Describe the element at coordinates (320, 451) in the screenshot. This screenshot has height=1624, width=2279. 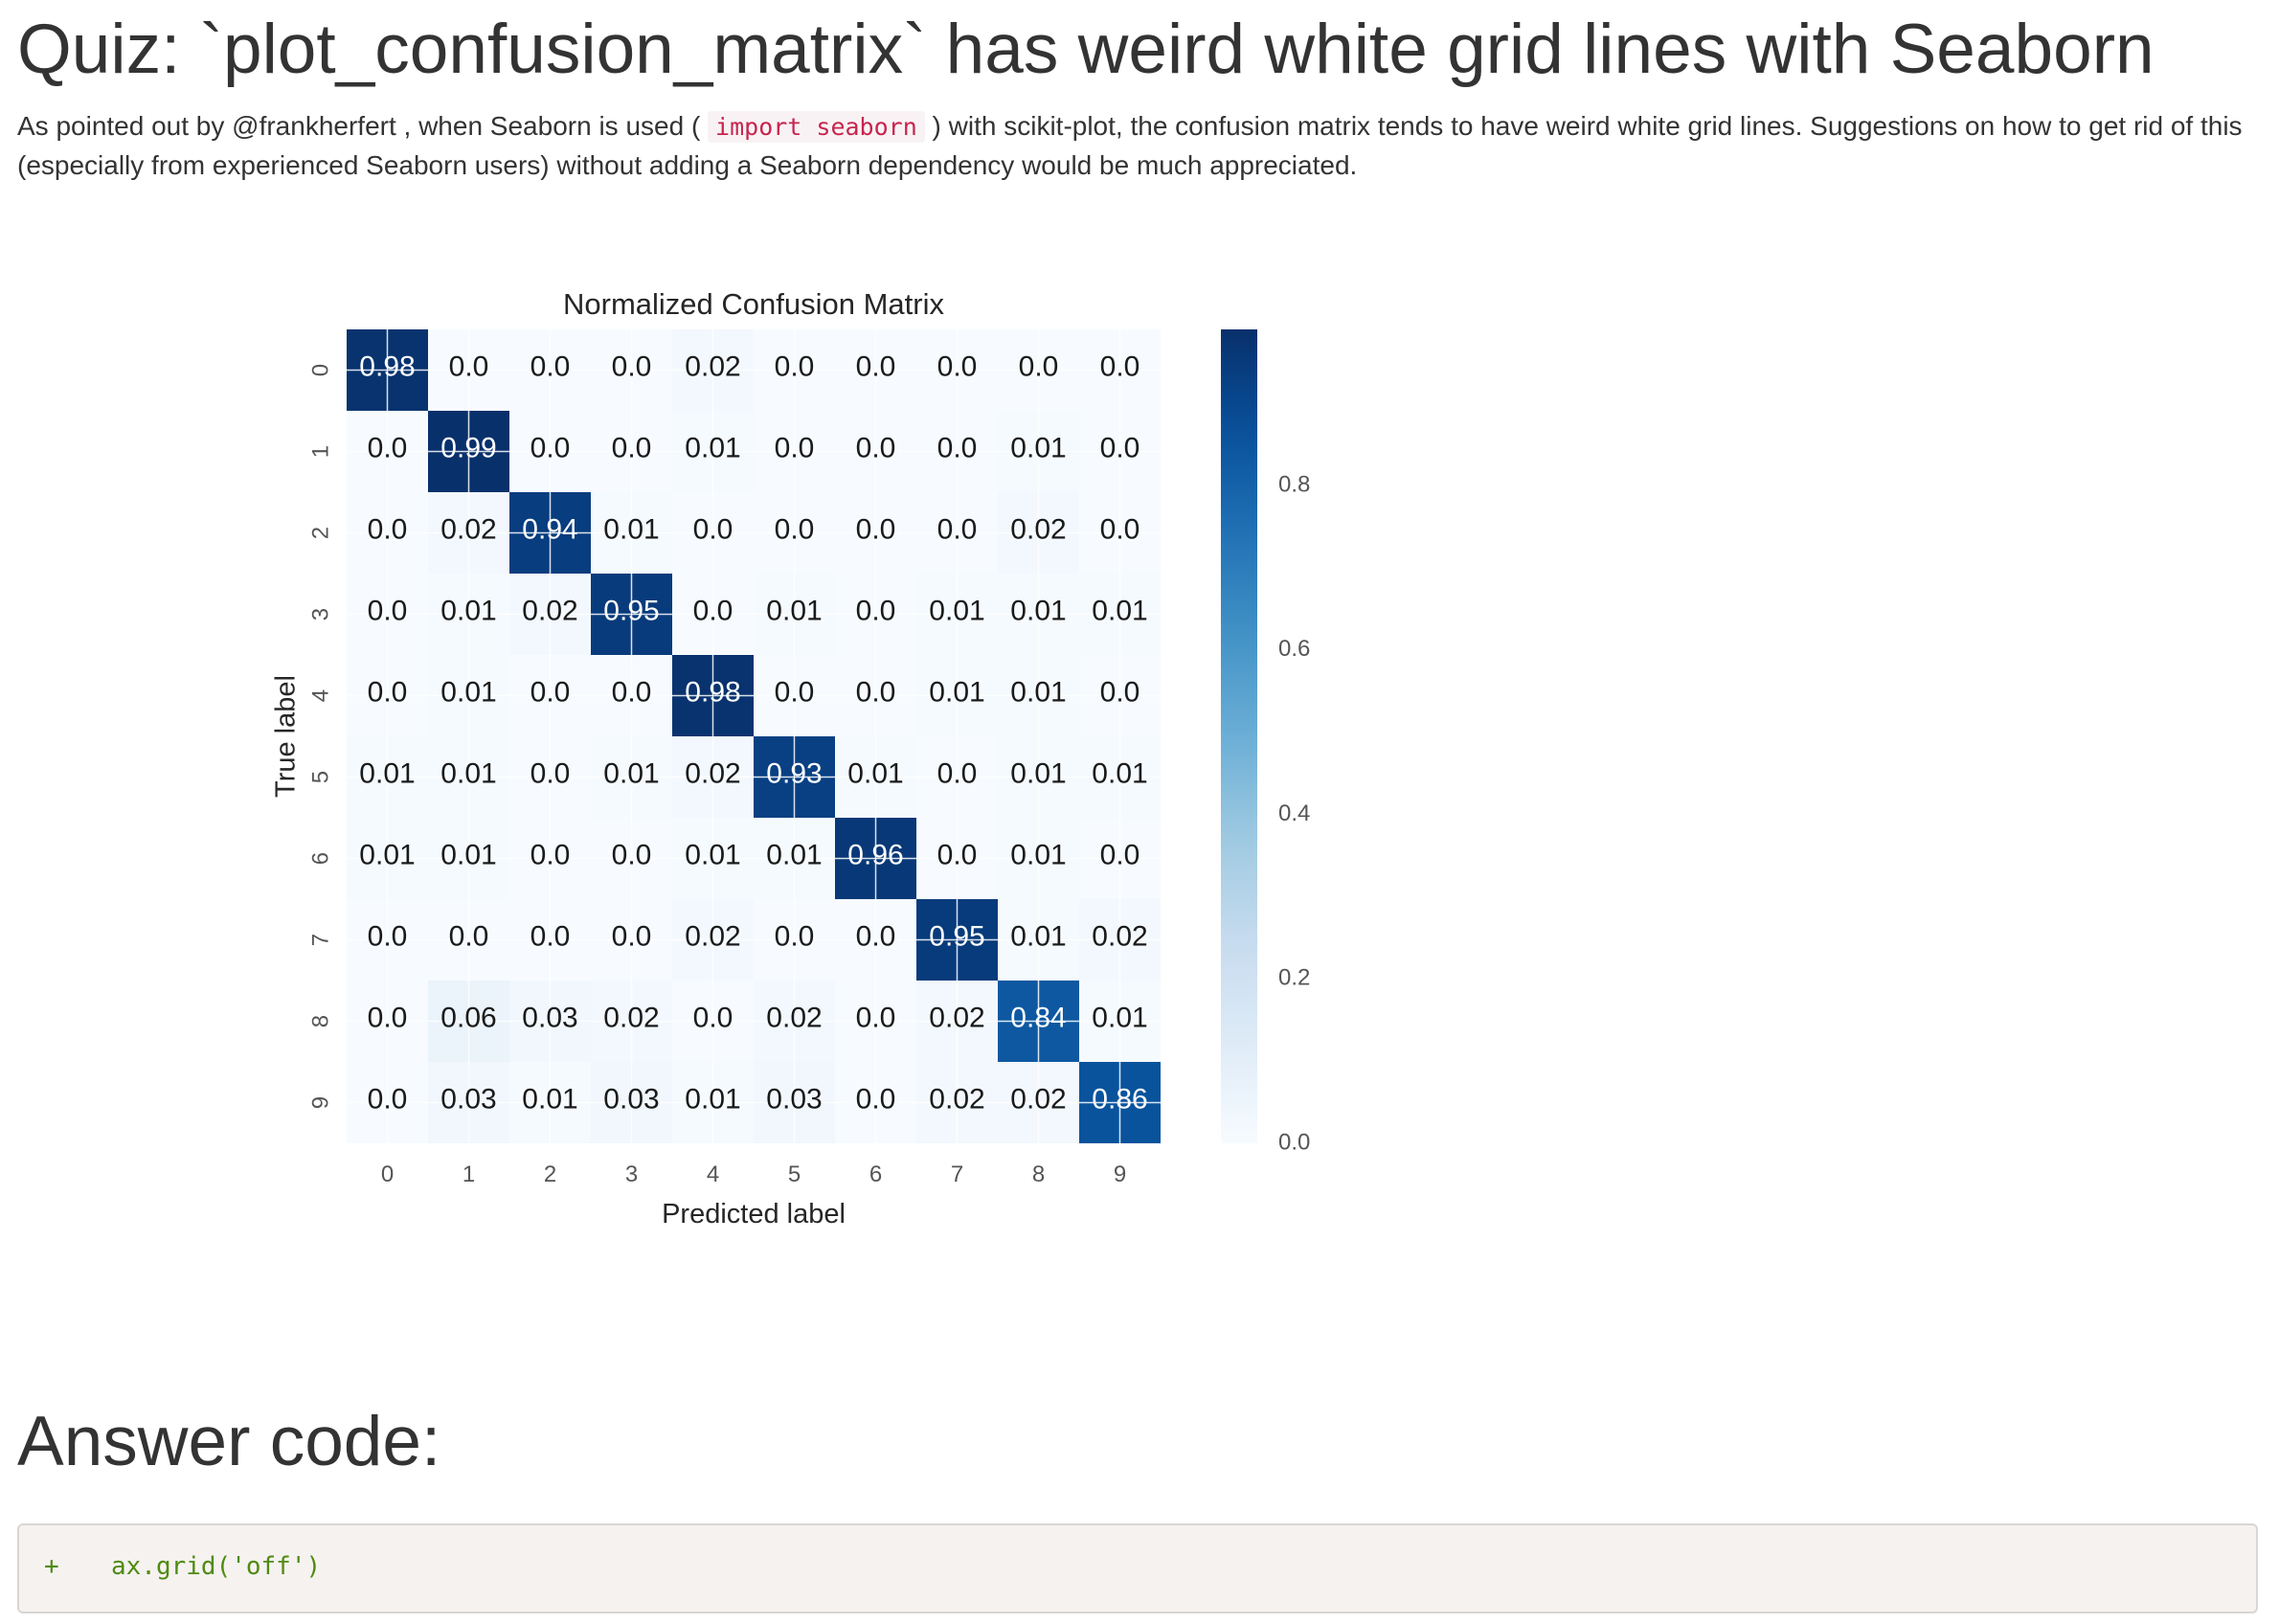
I see `y-tick-label: 1` at that location.